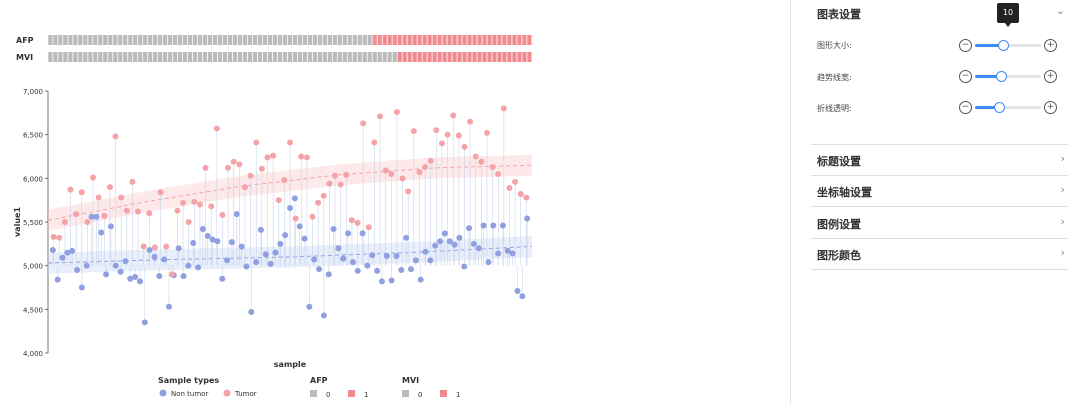 Image resolution: width=1079 pixels, height=405 pixels. I want to click on color-settings-item: 图形颜色, so click(839, 255).